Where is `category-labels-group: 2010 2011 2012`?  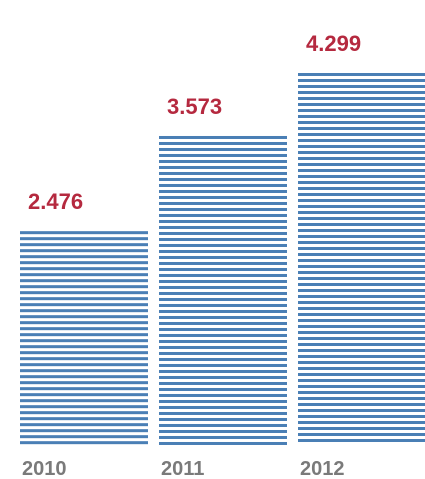
category-labels-group: 2010 2011 2012 is located at coordinates (183, 468).